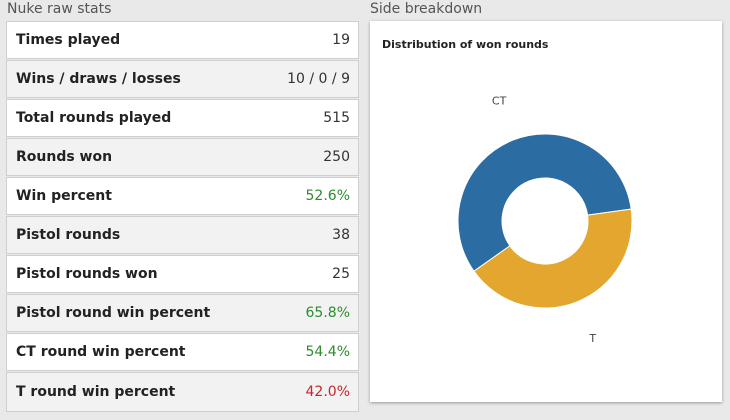 The width and height of the screenshot is (730, 420). I want to click on stat-row-pistol-round-win-percent: Pistol round win percent 65.8%, so click(182, 313).